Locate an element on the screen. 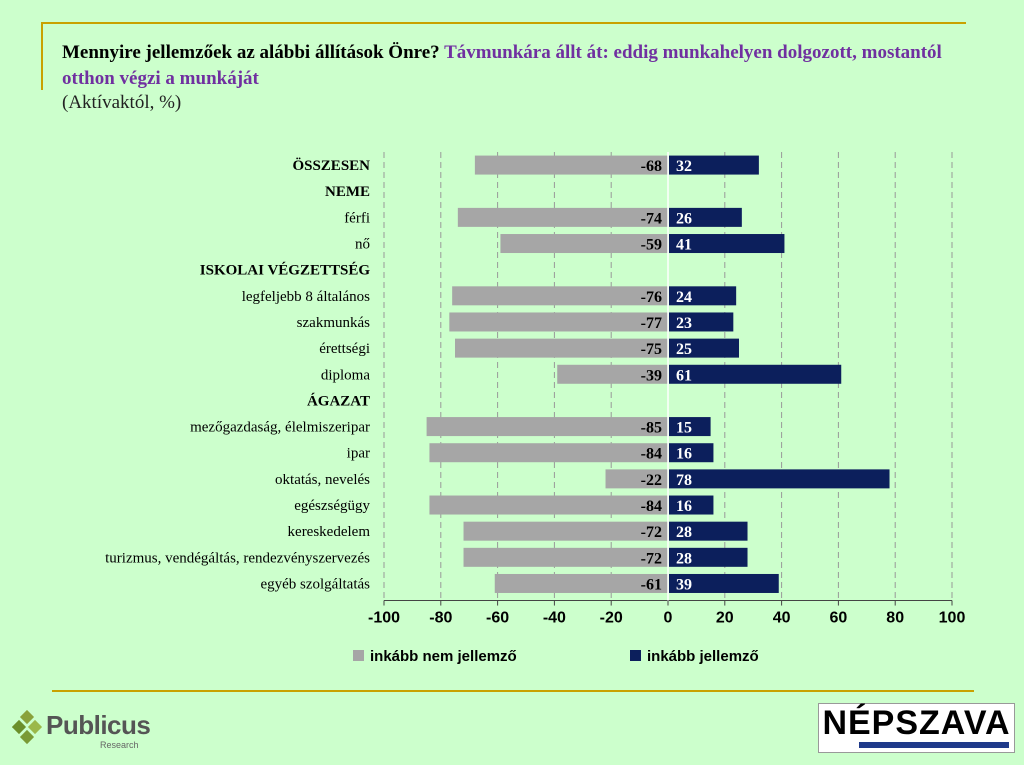 This screenshot has height=765, width=1024. legend-label: inkább nem jellemző is located at coordinates (443, 656).